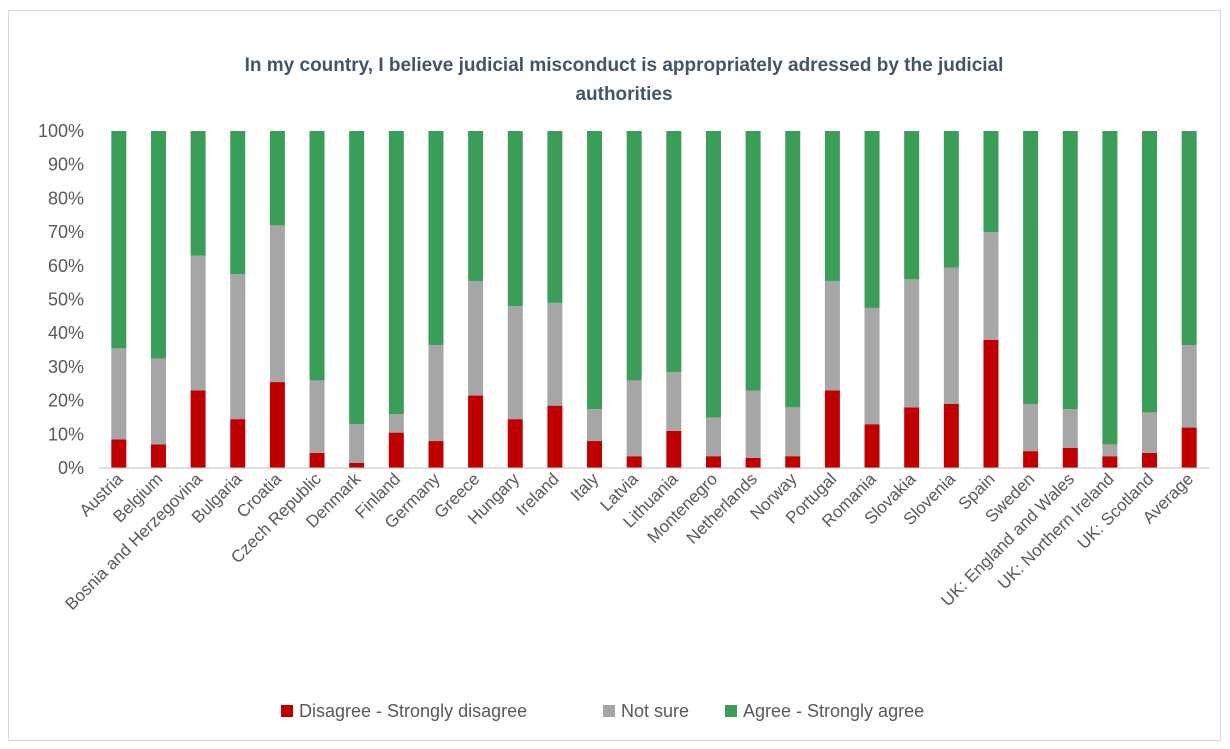 Image resolution: width=1230 pixels, height=749 pixels. I want to click on y-axis: 0% 10% 20% 30% 40% 50% 60% 70% 80% 90% 100%, so click(61, 299).